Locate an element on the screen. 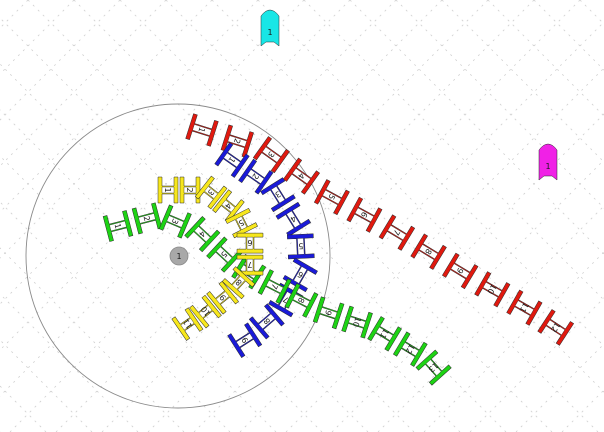  green-segment: 2 is located at coordinates (147, 218).